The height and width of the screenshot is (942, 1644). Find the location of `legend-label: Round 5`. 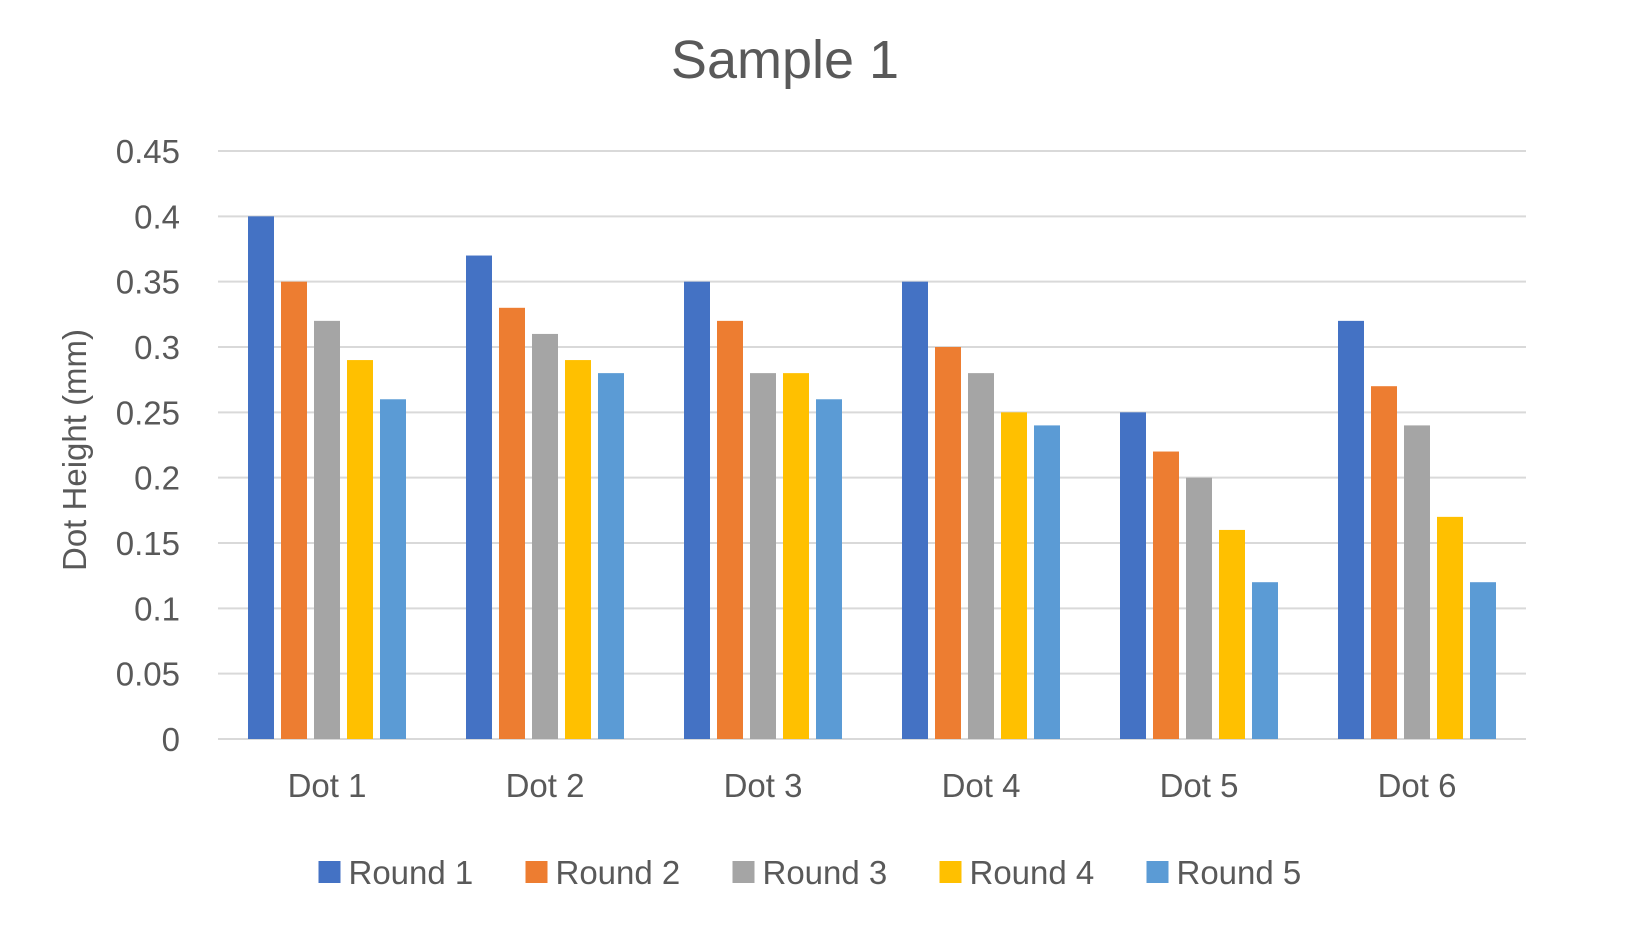

legend-label: Round 5 is located at coordinates (1239, 872).